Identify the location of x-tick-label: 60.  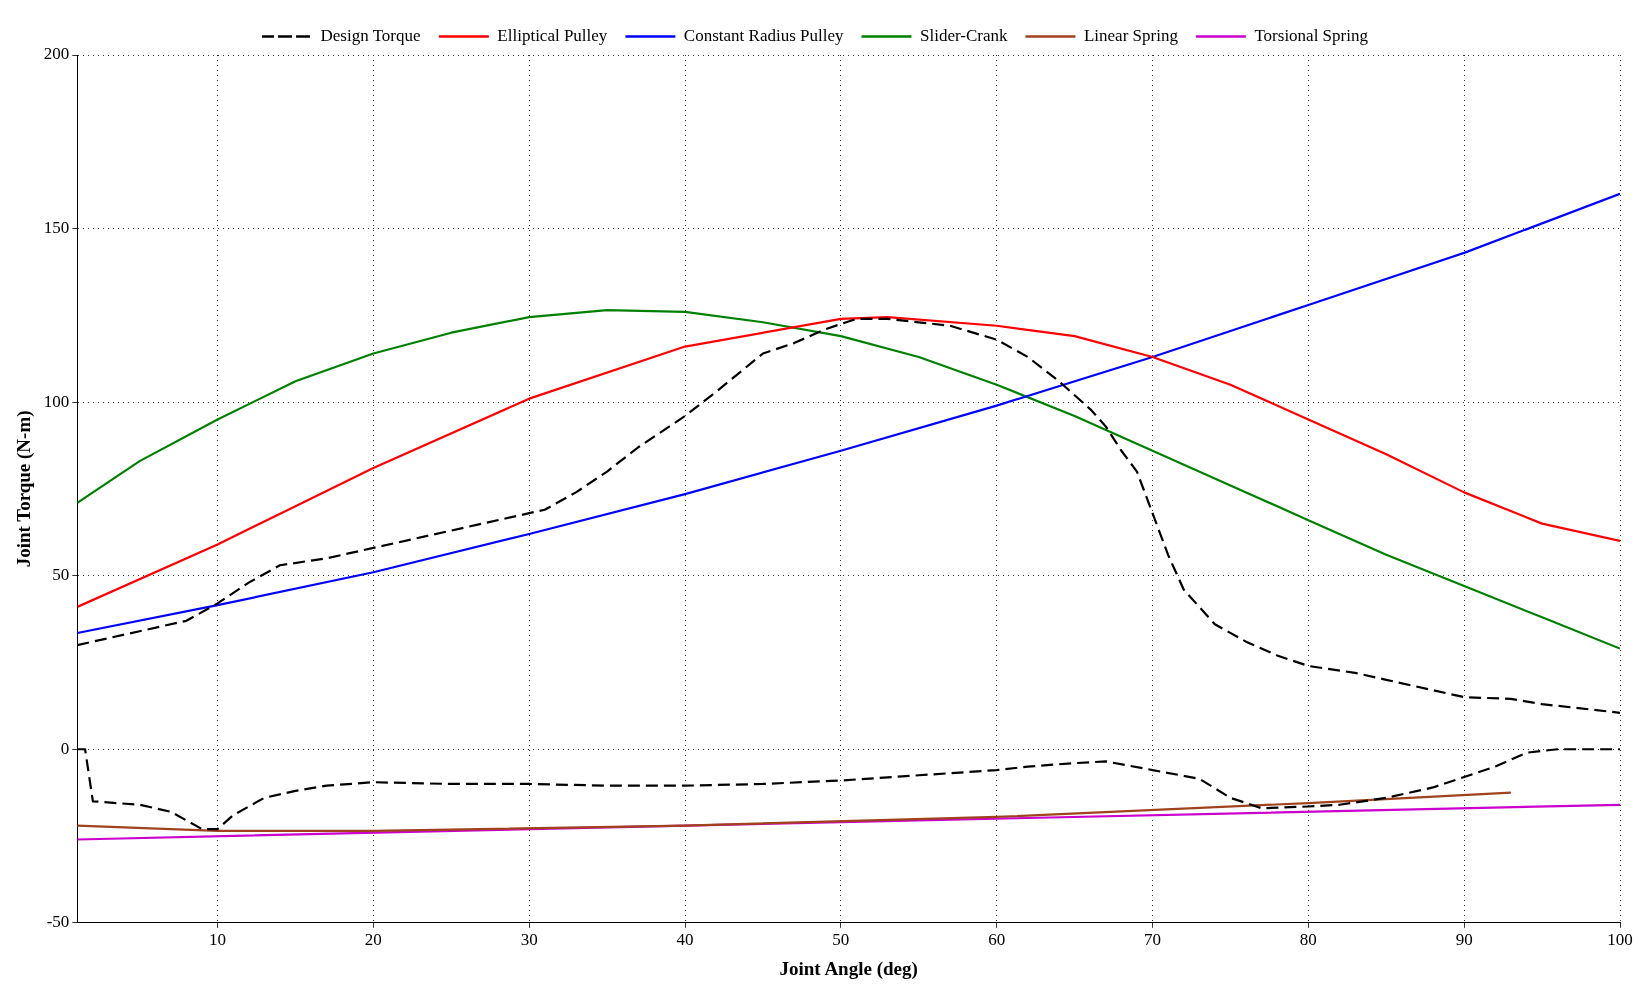
(997, 940).